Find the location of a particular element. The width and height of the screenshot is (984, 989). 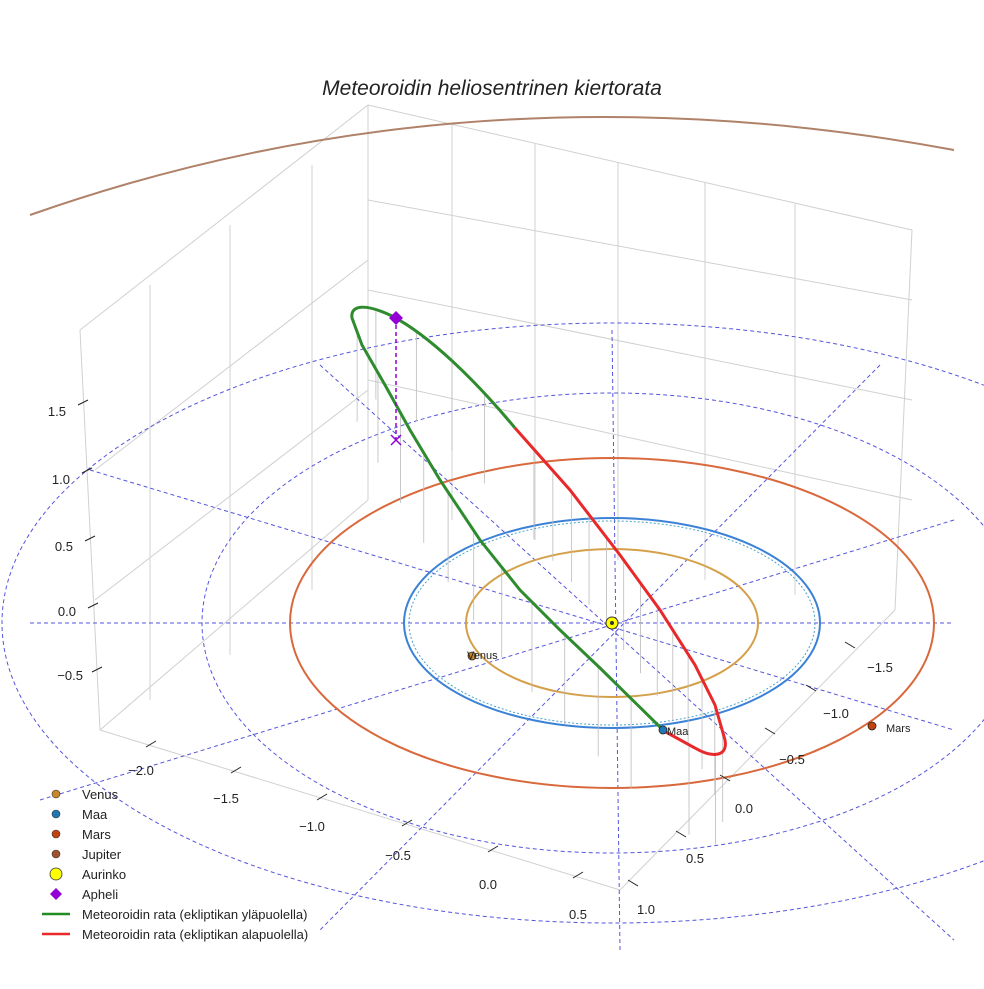

z-tick-label: −0.5 is located at coordinates (70, 675).